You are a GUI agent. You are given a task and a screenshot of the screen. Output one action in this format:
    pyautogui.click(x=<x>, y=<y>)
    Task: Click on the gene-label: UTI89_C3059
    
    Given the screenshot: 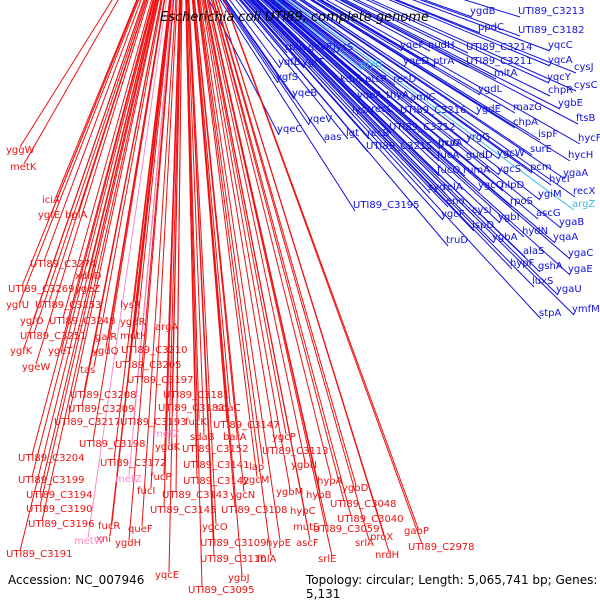 What is the action you would take?
    pyautogui.click(x=346, y=529)
    